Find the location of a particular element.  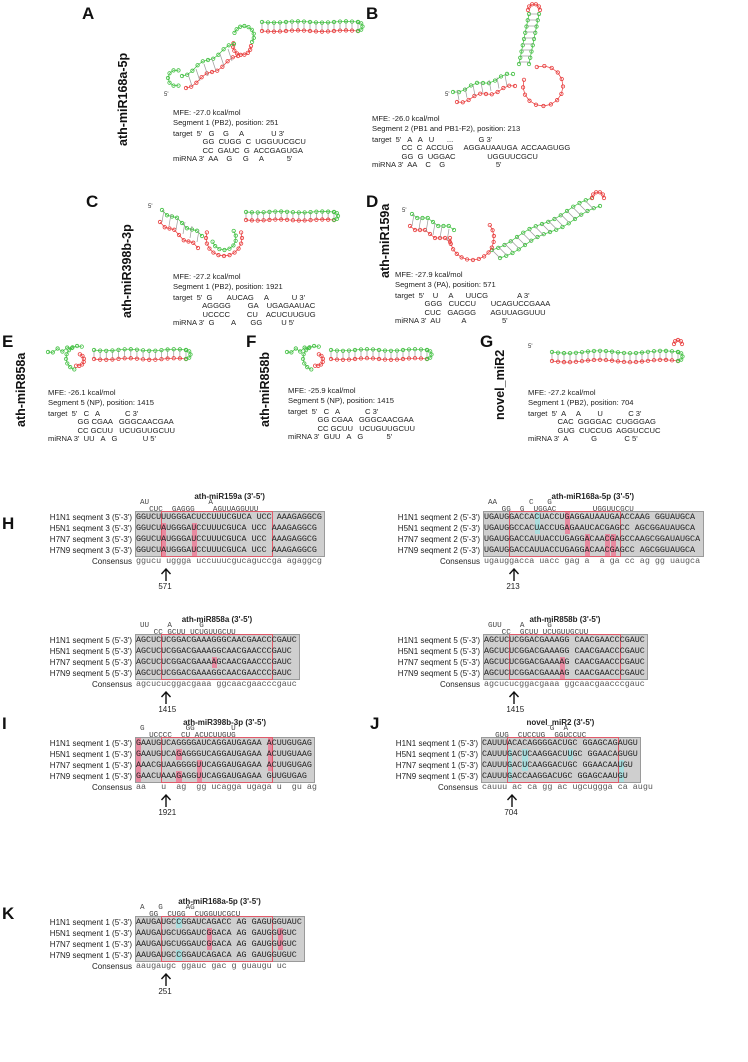

mirna-label-g: novel_miR2 is located at coordinates (500, 384).